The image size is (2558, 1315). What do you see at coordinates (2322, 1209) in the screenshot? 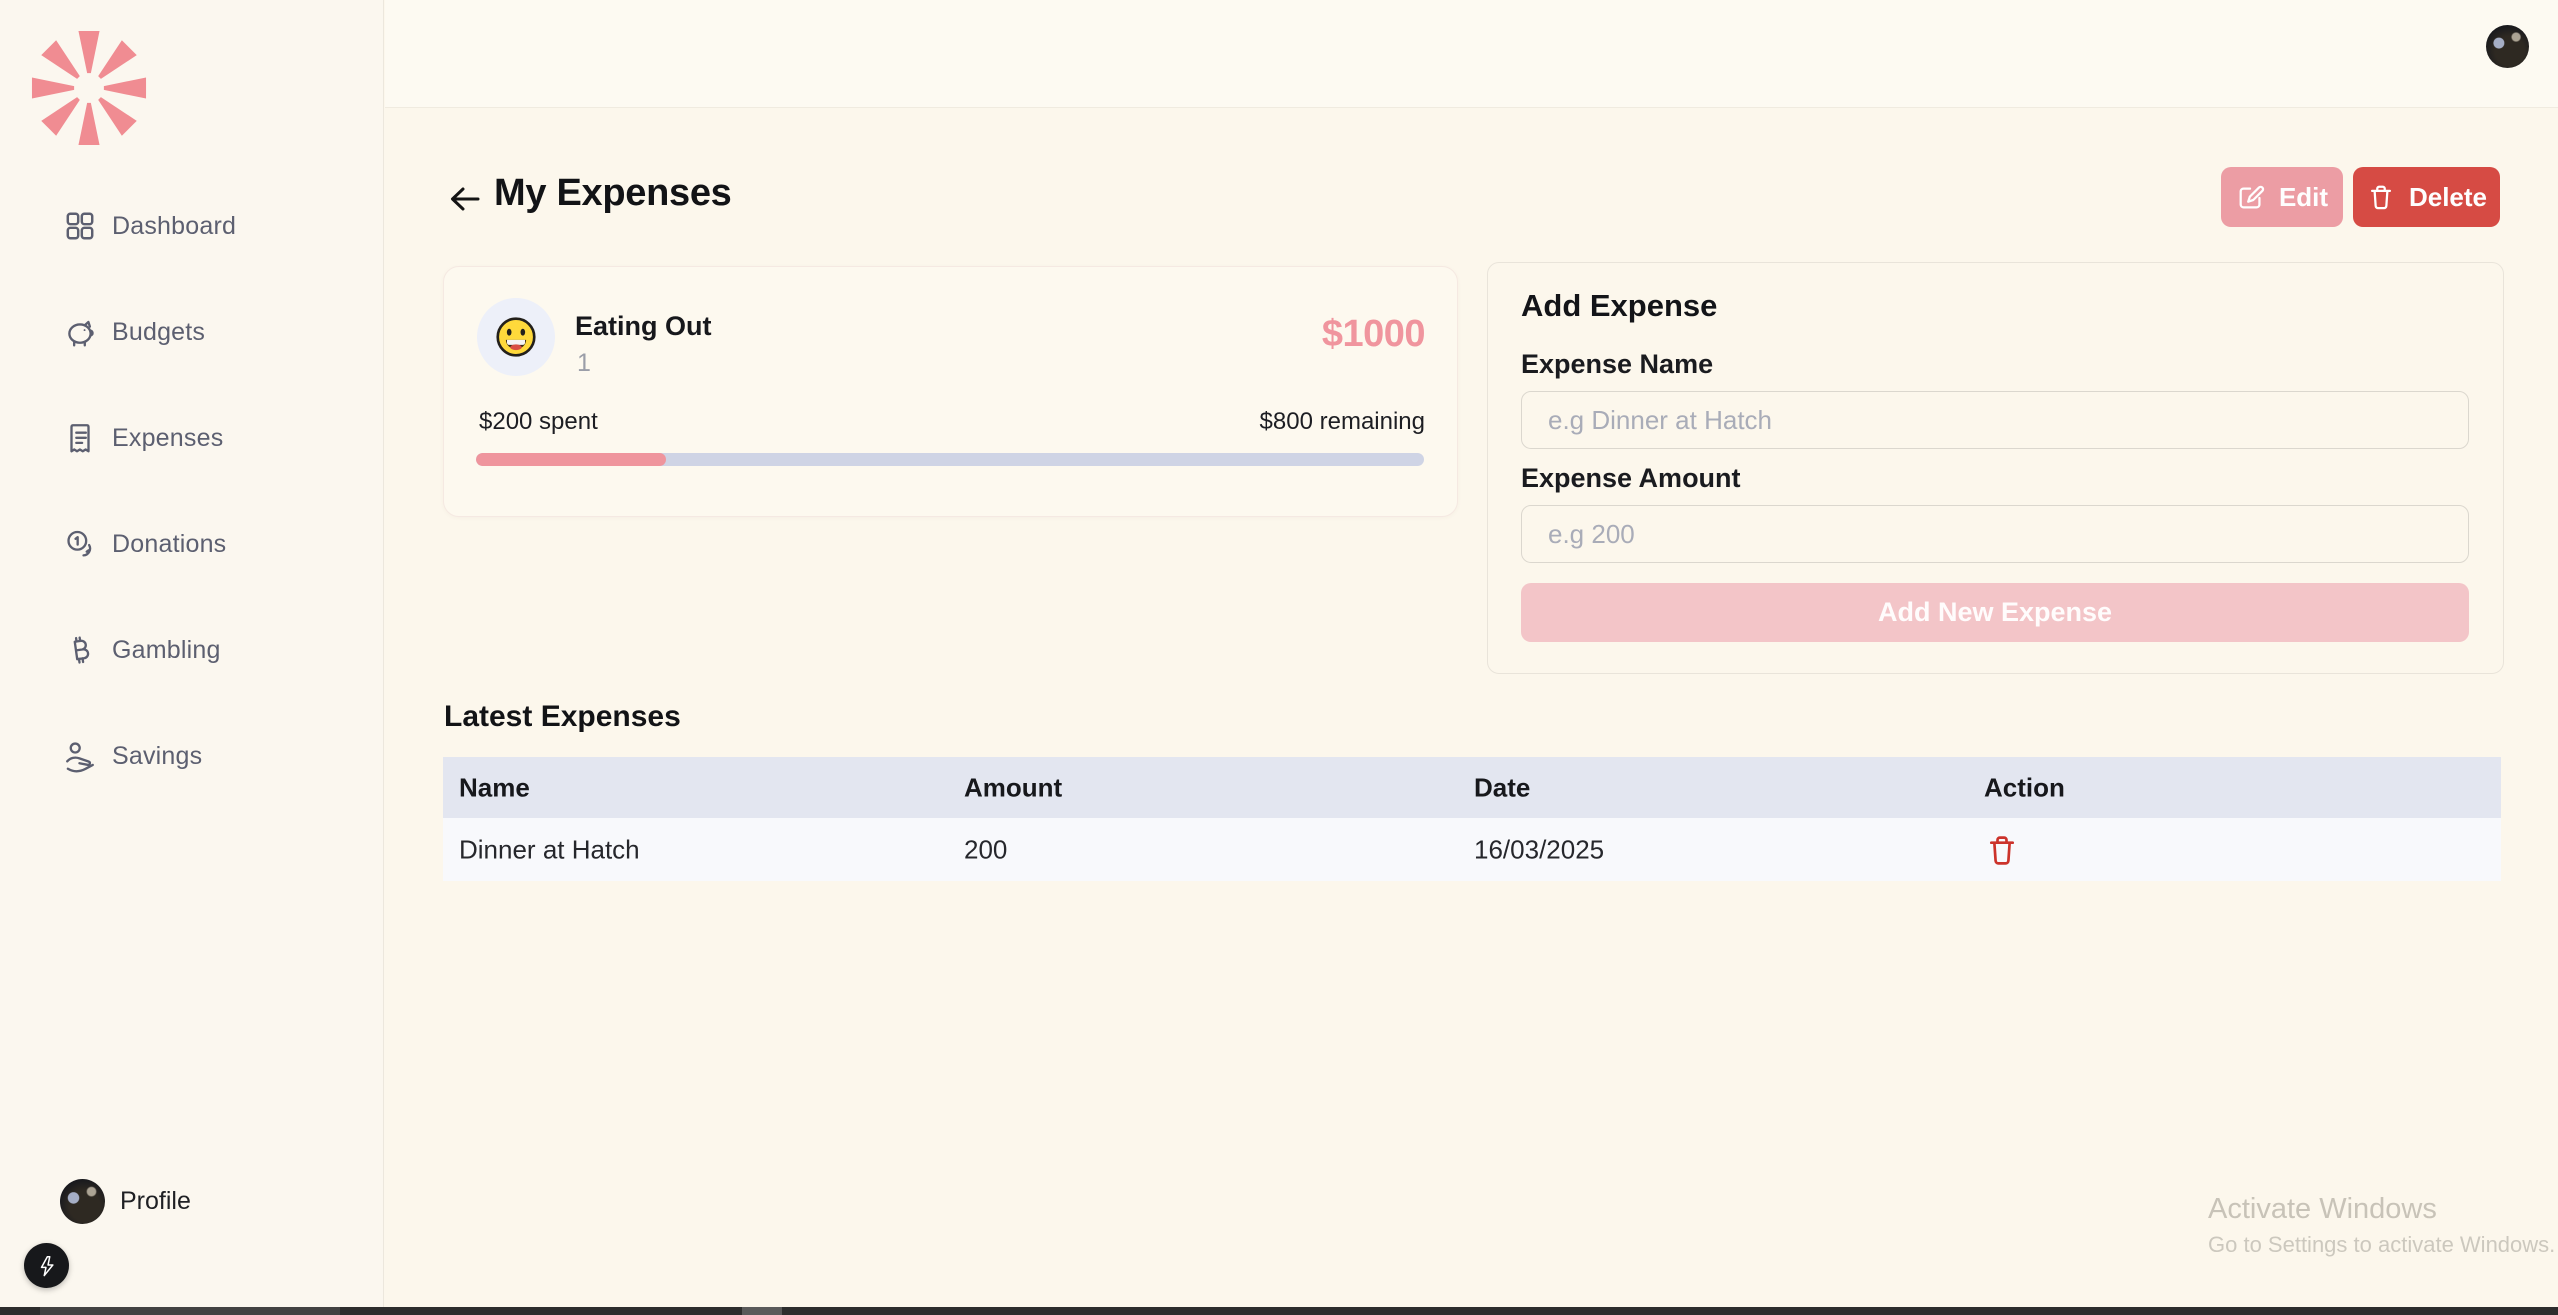
I see `watermark-line1: Activate Windows` at bounding box center [2322, 1209].